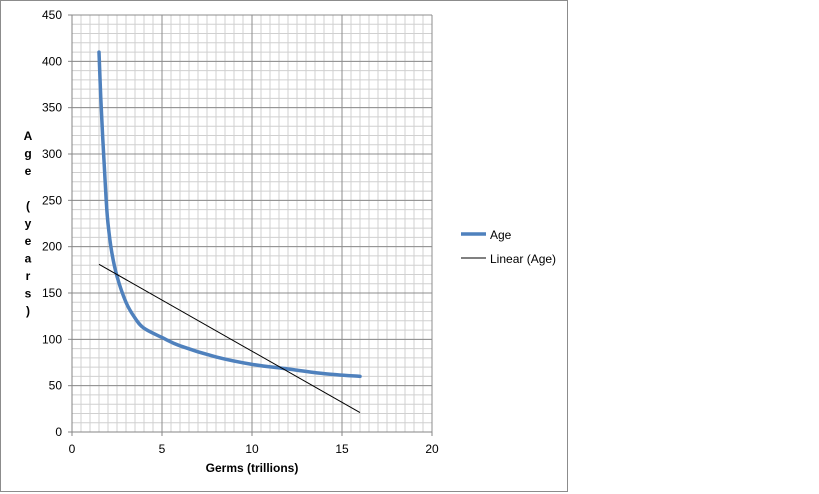 The width and height of the screenshot is (819, 494). Describe the element at coordinates (52, 15) in the screenshot. I see `y-tick-label: 450` at that location.